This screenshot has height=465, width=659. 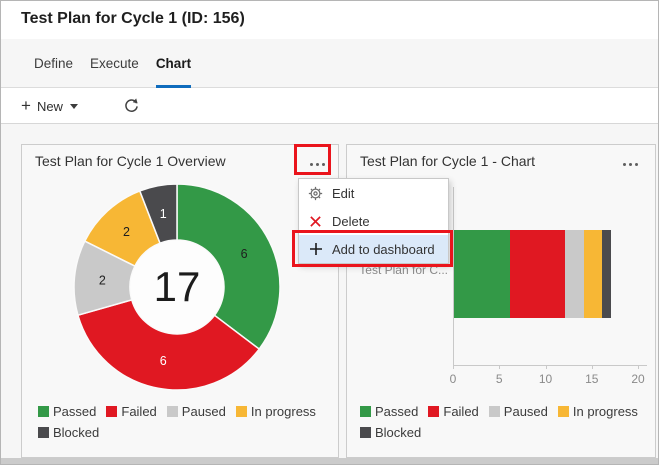 I want to click on refresh-button, so click(x=131, y=106).